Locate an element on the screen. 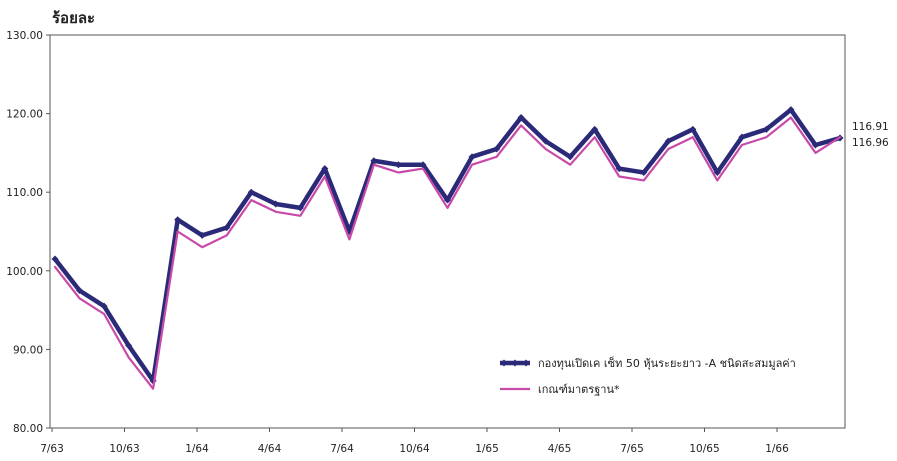 This screenshot has width=897, height=461. x-tick-label: 4/65 is located at coordinates (560, 449).